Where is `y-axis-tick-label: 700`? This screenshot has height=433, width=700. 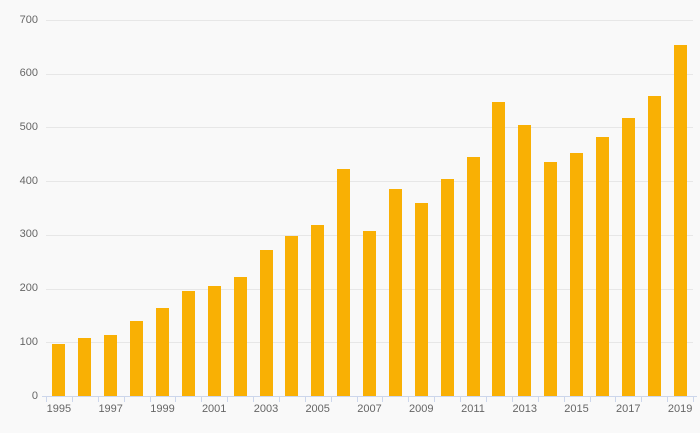
y-axis-tick-label: 700 is located at coordinates (28, 20).